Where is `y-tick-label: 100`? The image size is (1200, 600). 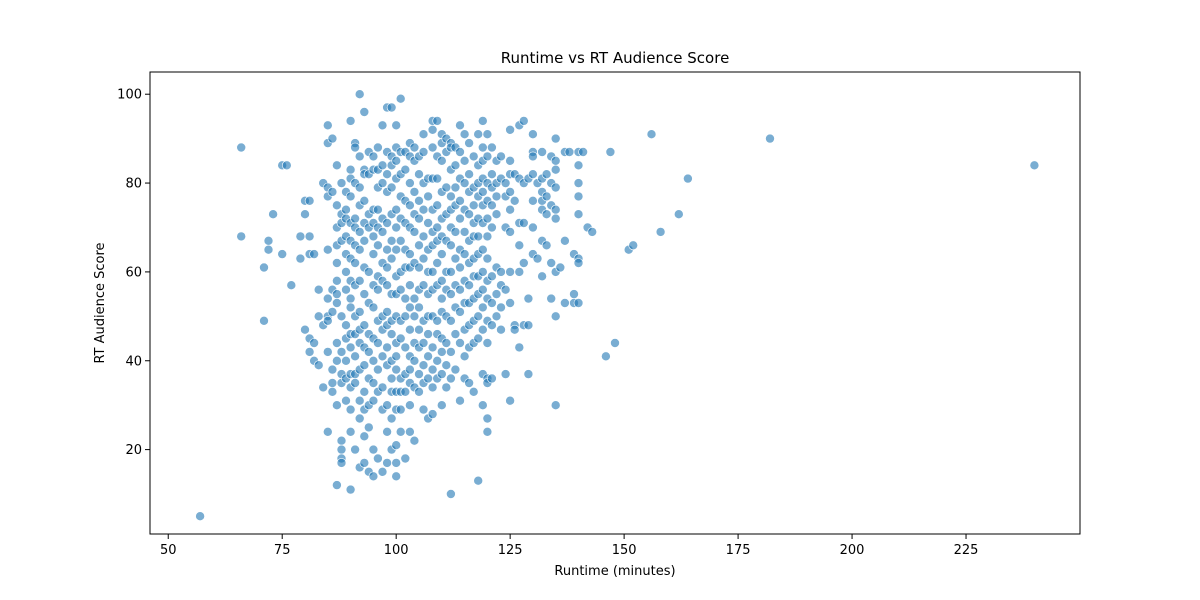 y-tick-label: 100 is located at coordinates (129, 95).